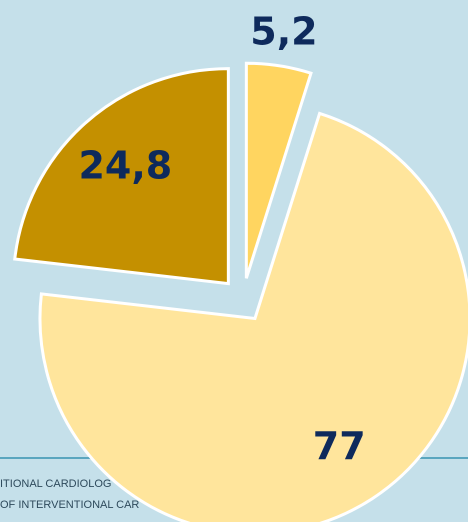  What do you see at coordinates (125, 166) in the screenshot?
I see `data-label: 24,8` at bounding box center [125, 166].